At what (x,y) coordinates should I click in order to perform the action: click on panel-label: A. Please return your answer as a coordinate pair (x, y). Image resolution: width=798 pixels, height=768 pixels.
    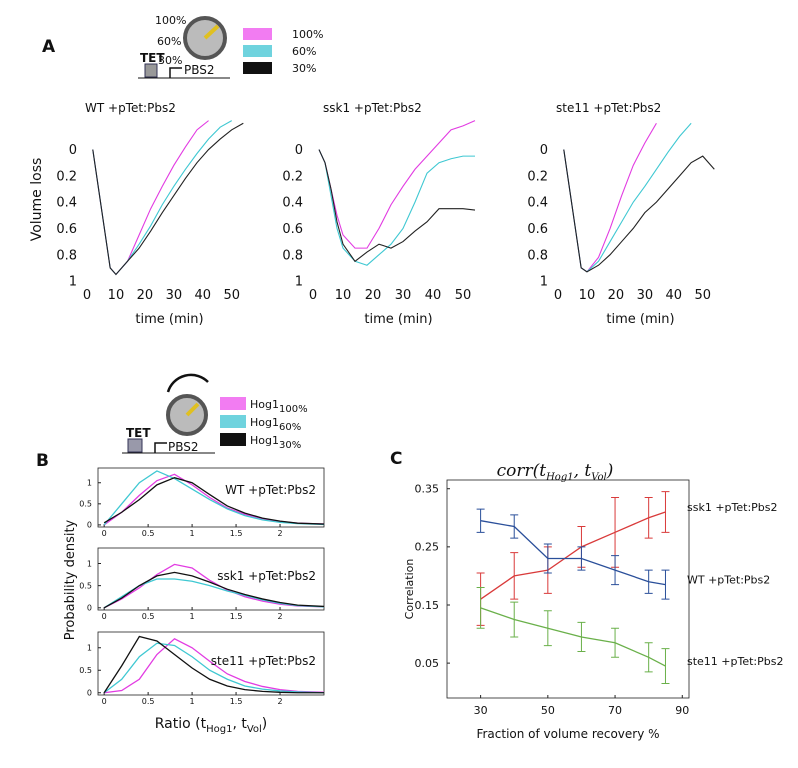
    Looking at the image, I should click on (49, 47).